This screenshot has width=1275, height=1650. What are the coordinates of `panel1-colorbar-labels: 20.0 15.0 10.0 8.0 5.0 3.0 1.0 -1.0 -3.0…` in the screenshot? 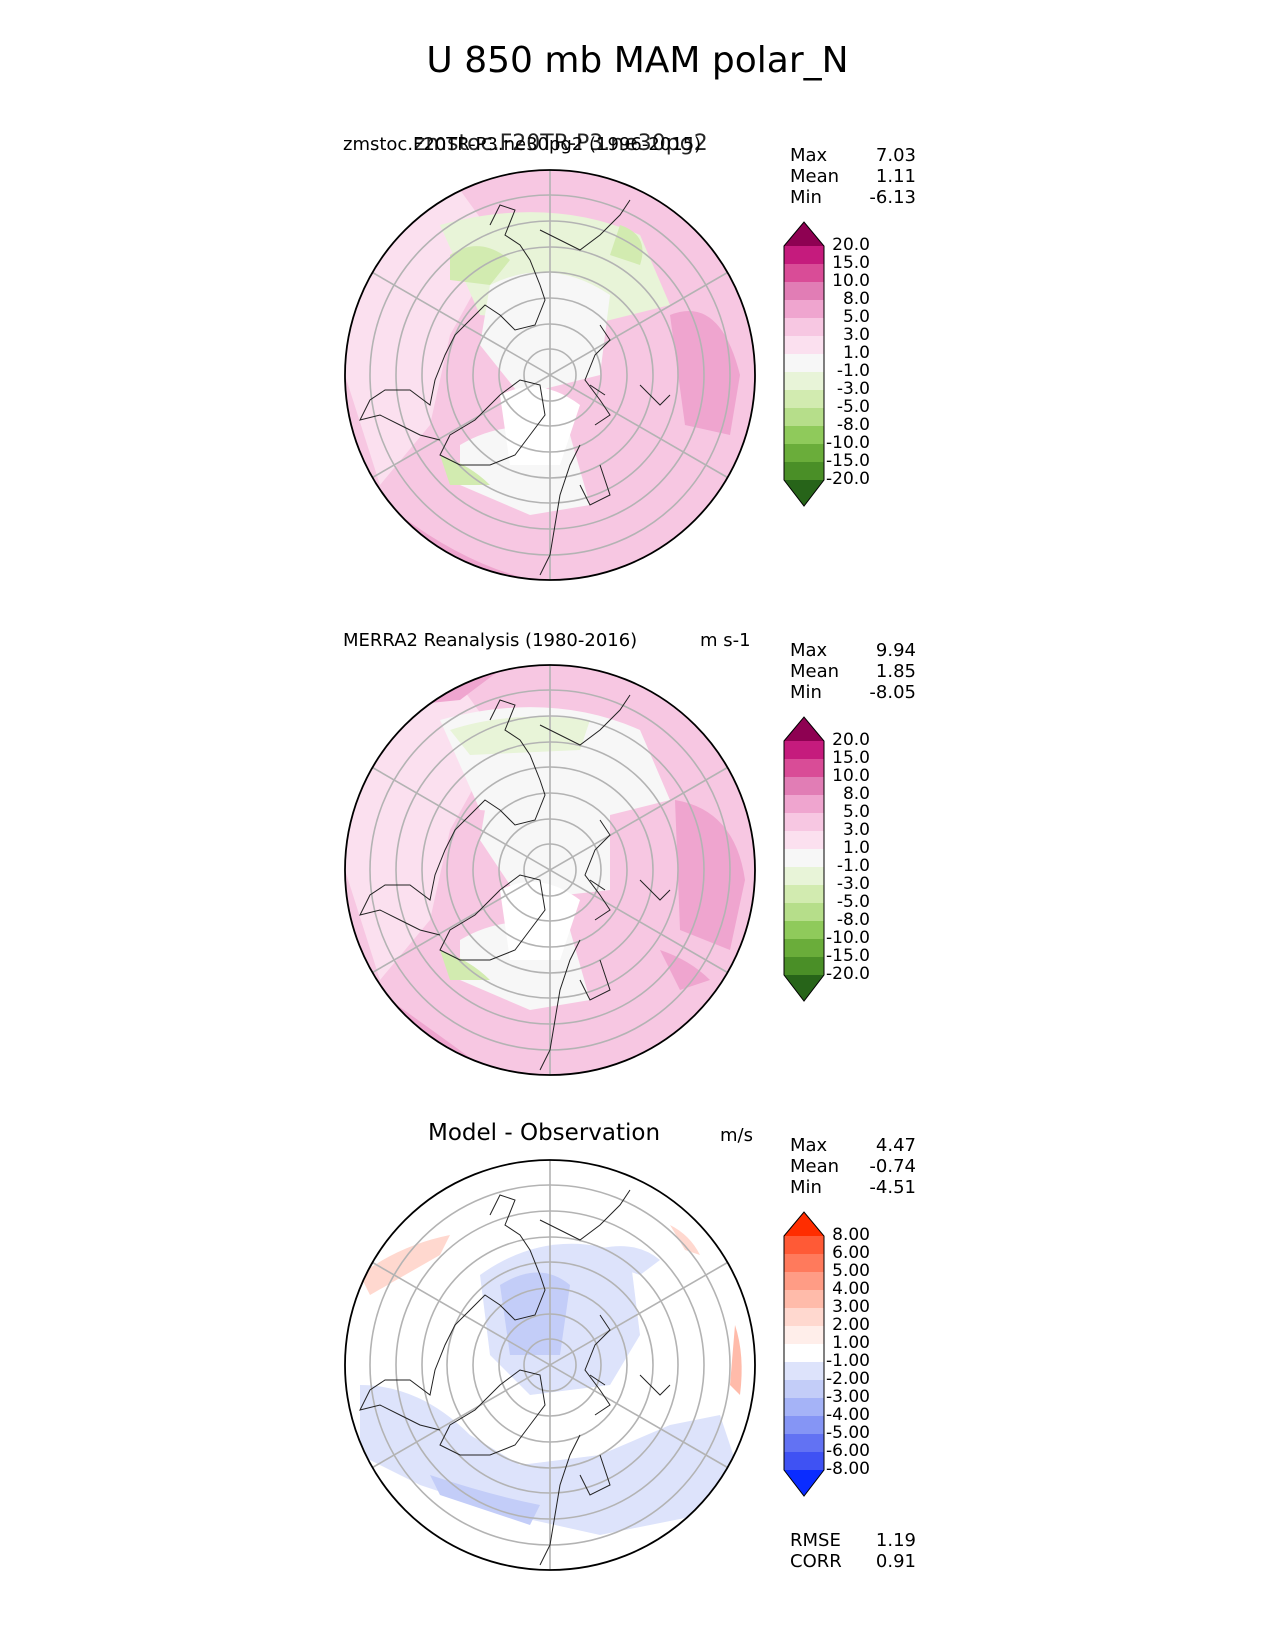 It's located at (845, 362).